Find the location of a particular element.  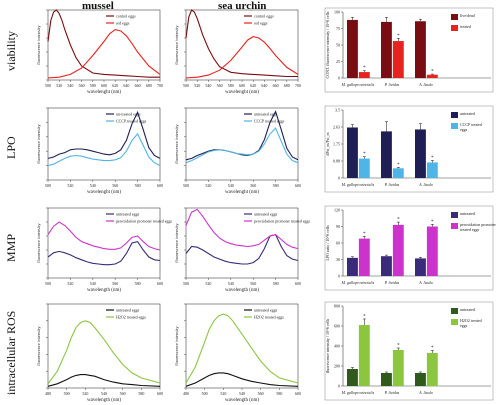

x-tick-label: 560 is located at coordinates (261, 393).